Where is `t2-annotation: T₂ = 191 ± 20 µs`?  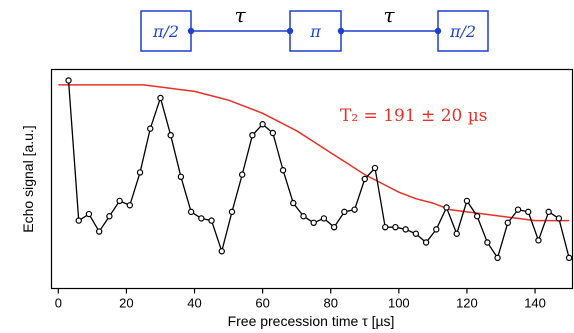
t2-annotation: T₂ = 191 ± 20 µs is located at coordinates (414, 116).